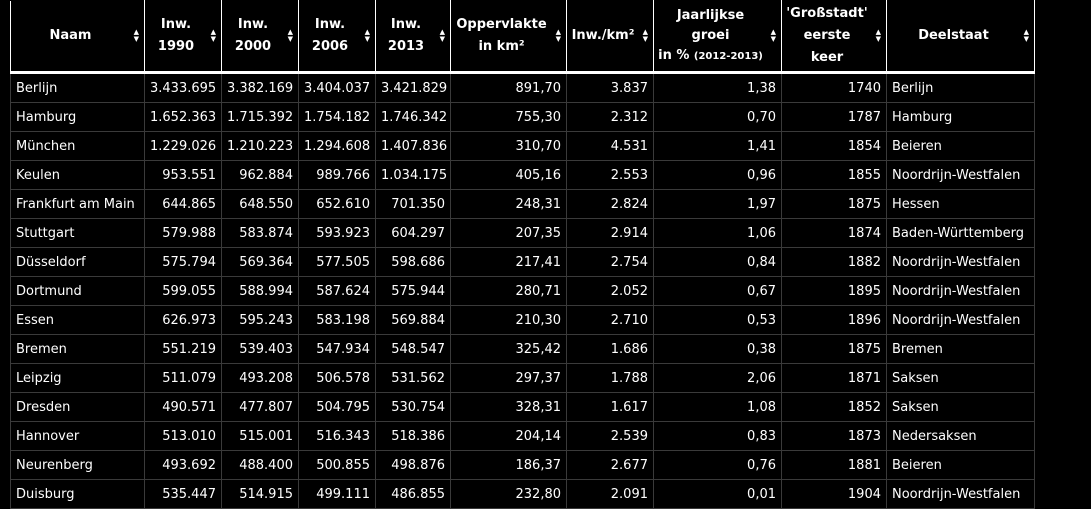  What do you see at coordinates (509, 378) in the screenshot?
I see `cell-oppervlakte: 297,37` at bounding box center [509, 378].